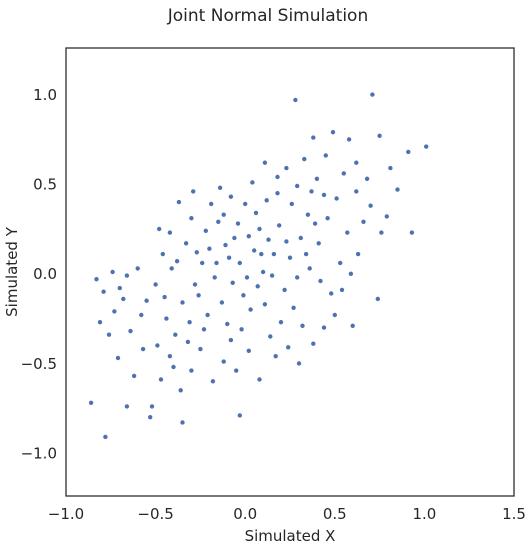 The image size is (529, 549). Describe the element at coordinates (287, 525) in the screenshot. I see `x-axis: −1.0 −0.5 0.0 0.5 1.0 1.5 Simulated X` at that location.